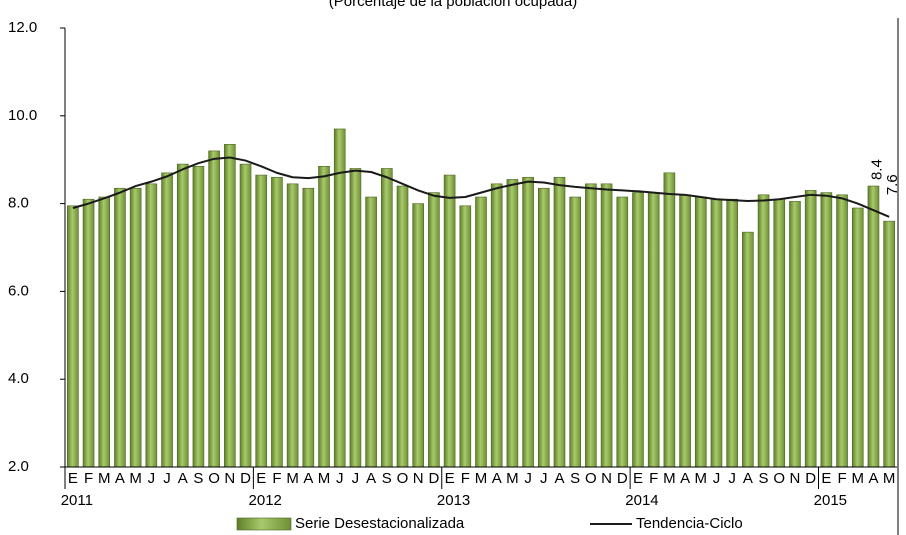 The height and width of the screenshot is (535, 906). I want to click on year-label: 2011, so click(77, 500).